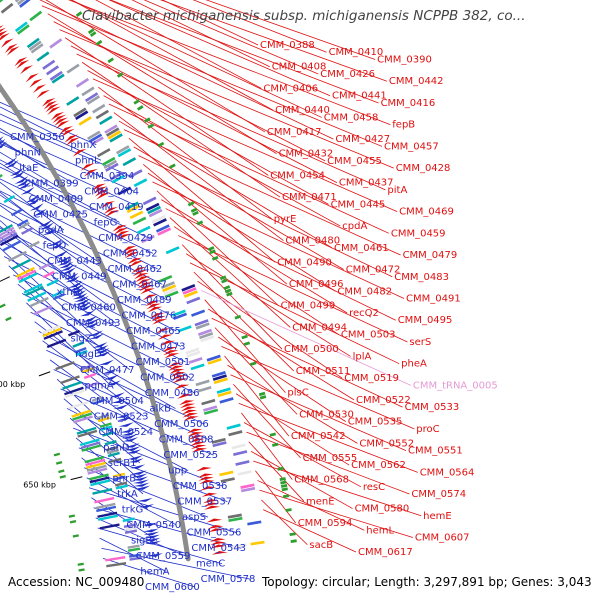  I want to click on gene-label: CMM_0580, so click(382, 509).